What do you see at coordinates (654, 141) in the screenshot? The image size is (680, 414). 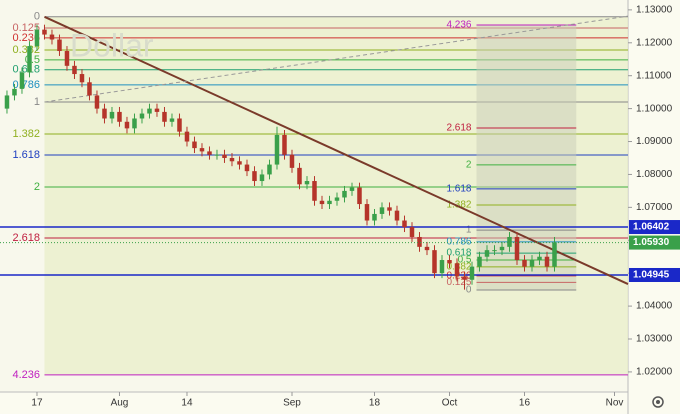 I see `y-tick-label: 1.09000` at bounding box center [654, 141].